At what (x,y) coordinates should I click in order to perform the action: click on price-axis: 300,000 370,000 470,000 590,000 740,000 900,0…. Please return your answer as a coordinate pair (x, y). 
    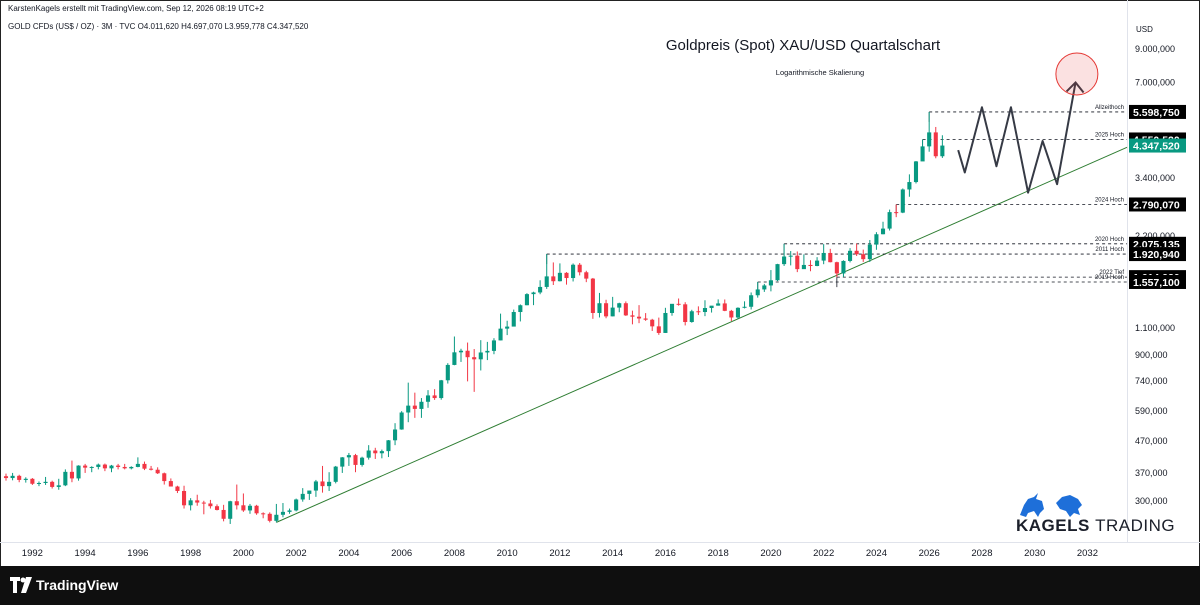
    Looking at the image, I should click on (1155, 275).